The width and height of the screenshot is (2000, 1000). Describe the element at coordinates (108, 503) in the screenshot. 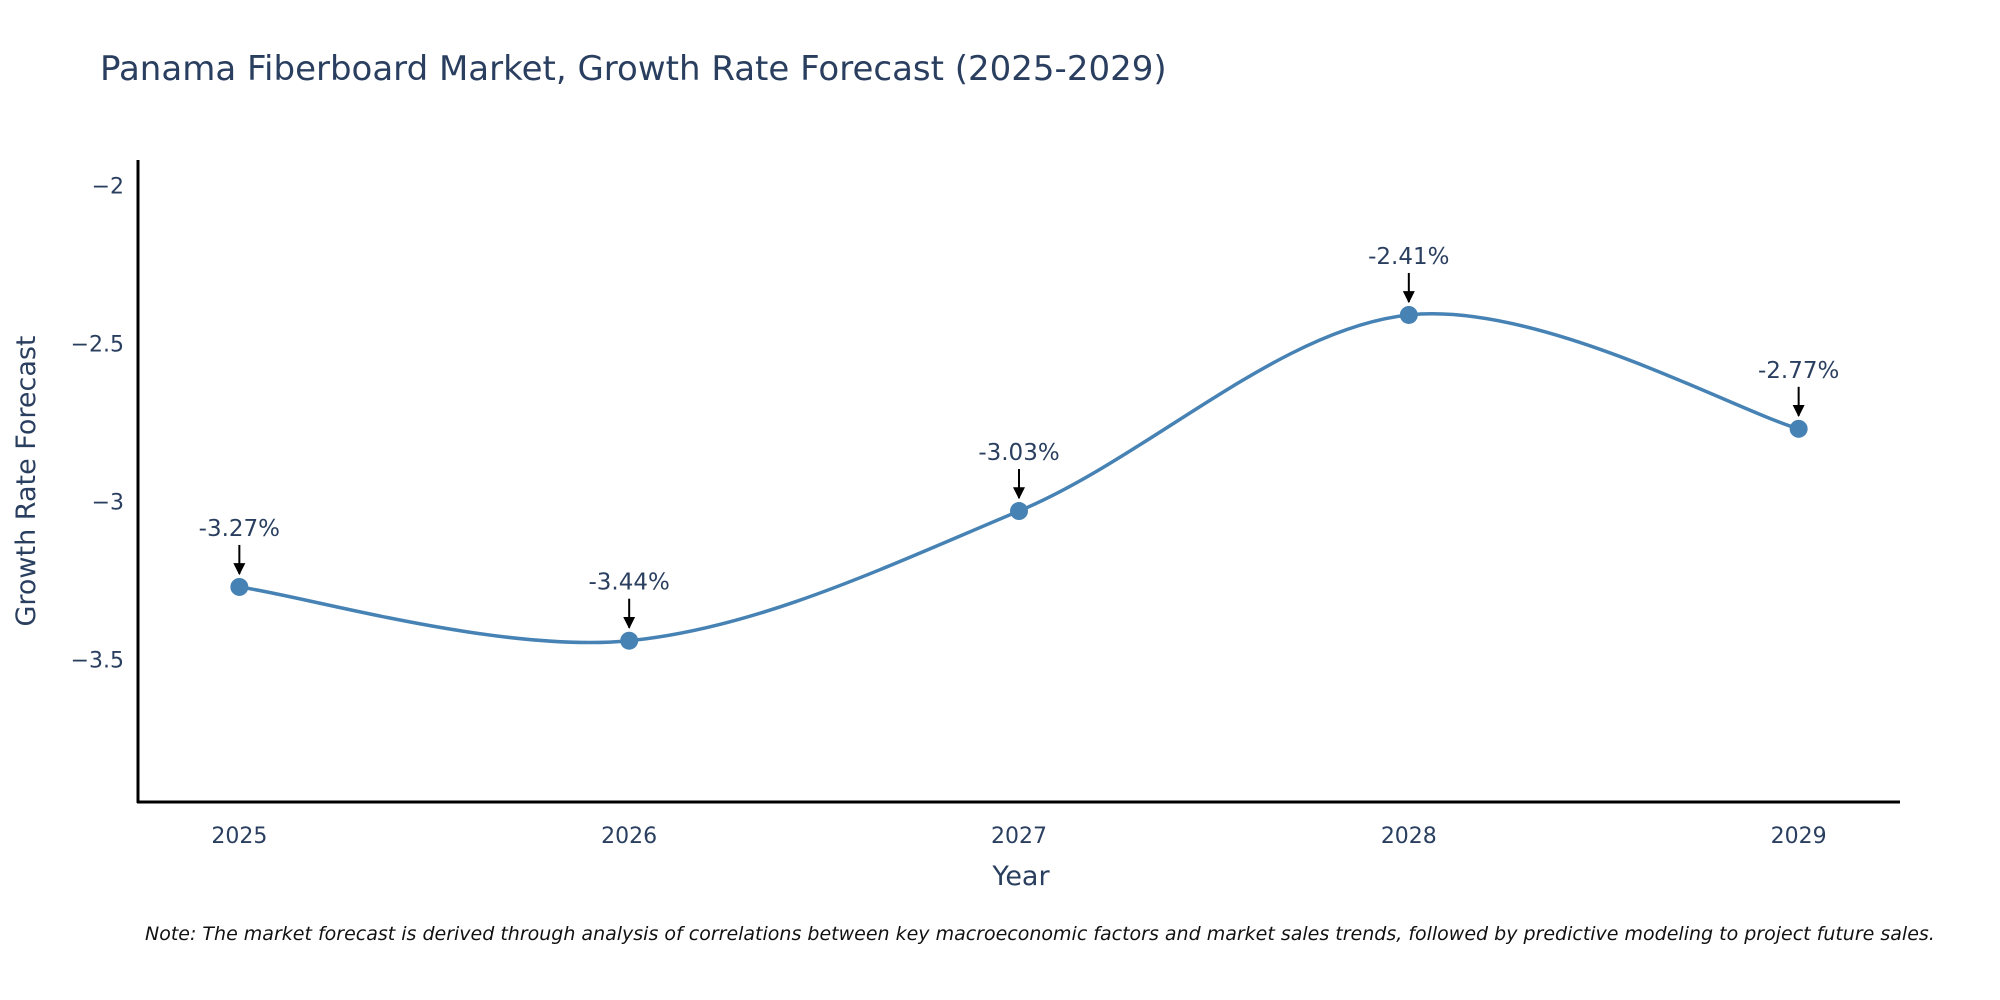

I see `y-tick-label: −3` at that location.